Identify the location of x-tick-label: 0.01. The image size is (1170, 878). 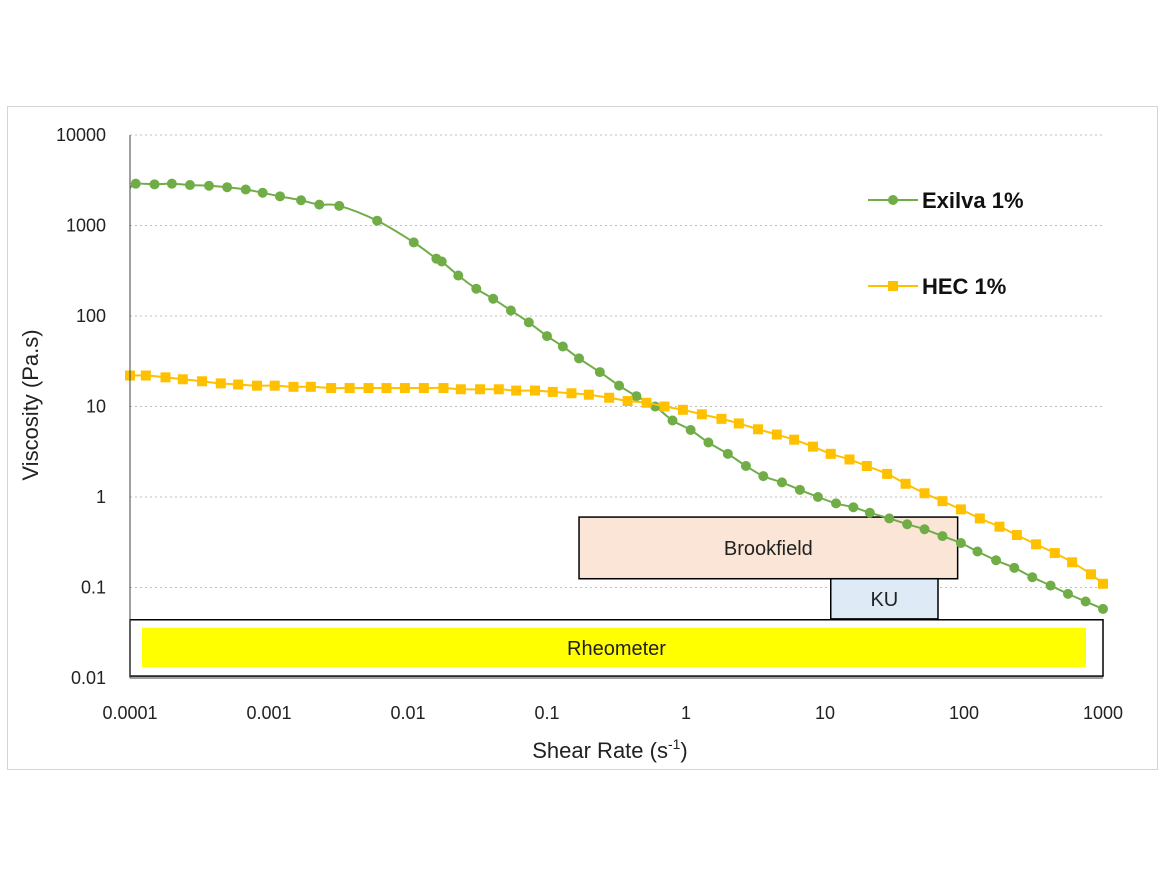
(407, 713).